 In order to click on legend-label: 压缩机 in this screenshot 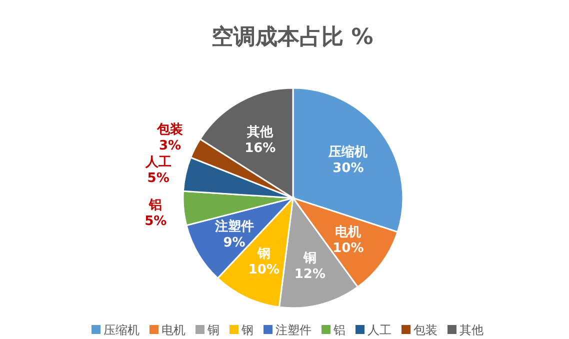, I will do `click(122, 330)`.